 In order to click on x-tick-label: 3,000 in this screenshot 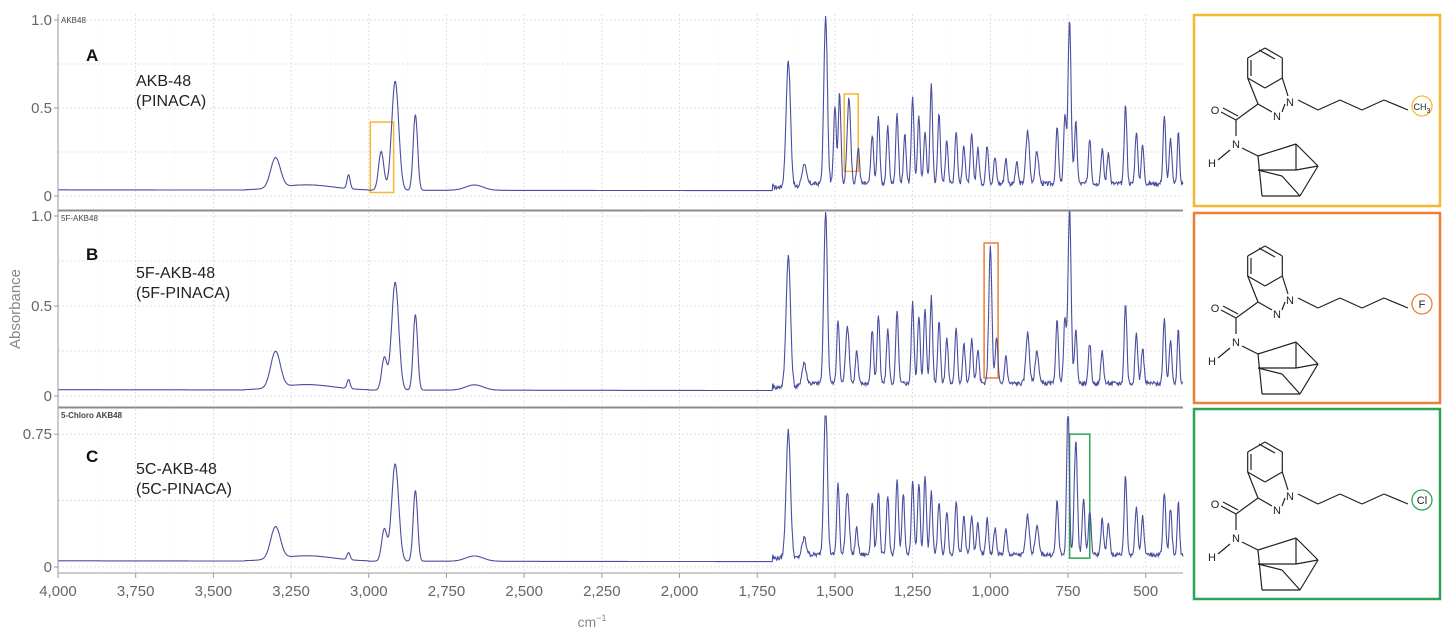, I will do `click(369, 591)`.